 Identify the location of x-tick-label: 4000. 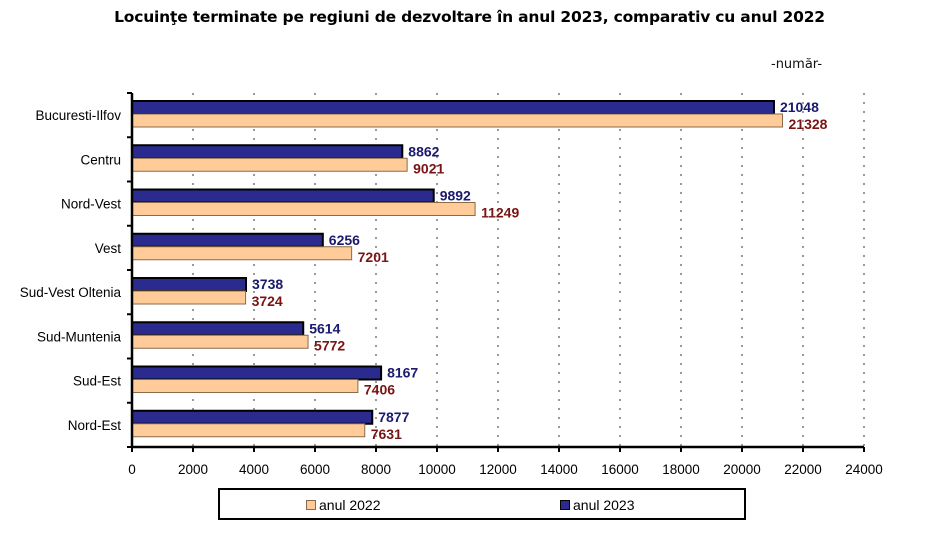
(254, 469).